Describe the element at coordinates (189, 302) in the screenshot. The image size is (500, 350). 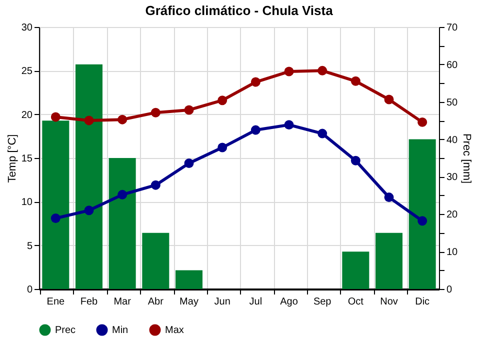
I see `x-tick-label: May` at that location.